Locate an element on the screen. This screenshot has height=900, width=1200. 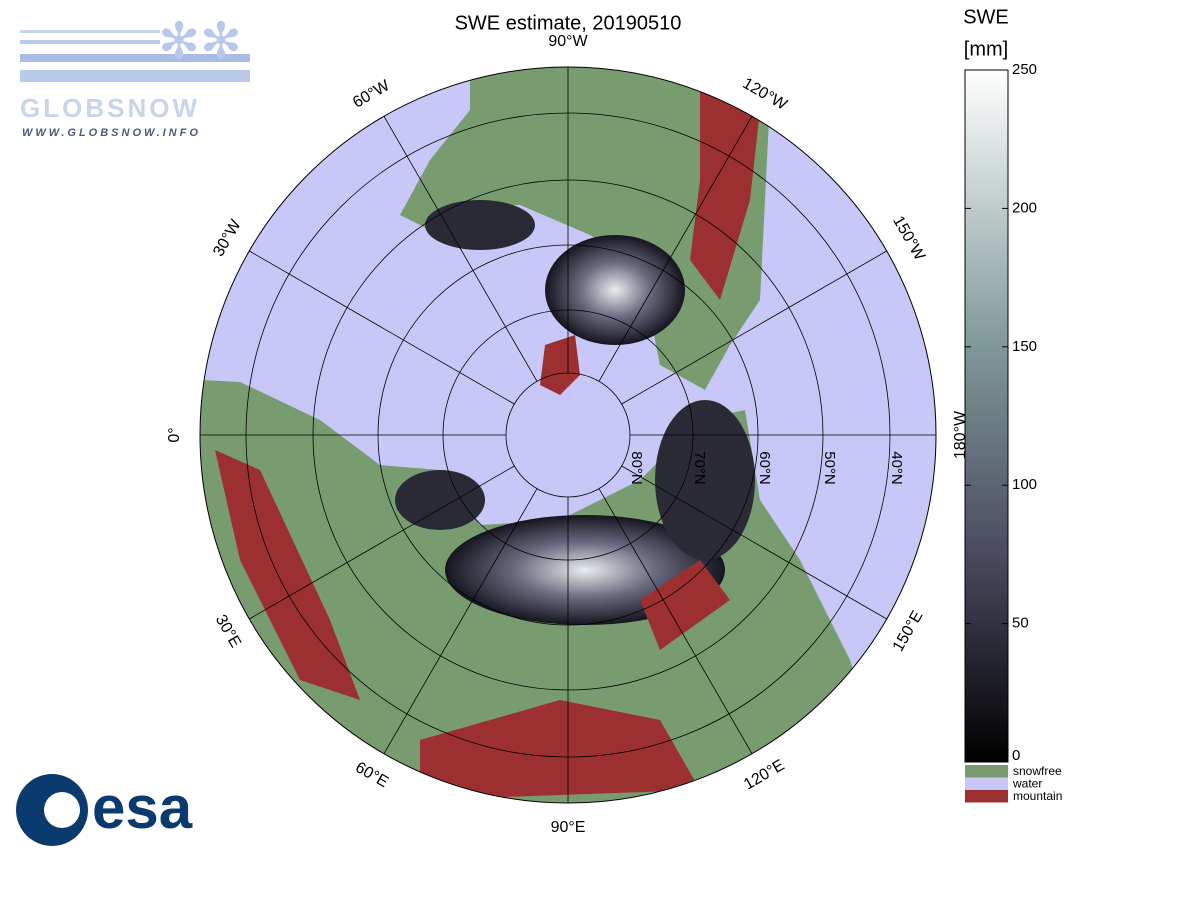
globsnow-url: WWW.GLOBSNOW.INFO is located at coordinates (111, 133).